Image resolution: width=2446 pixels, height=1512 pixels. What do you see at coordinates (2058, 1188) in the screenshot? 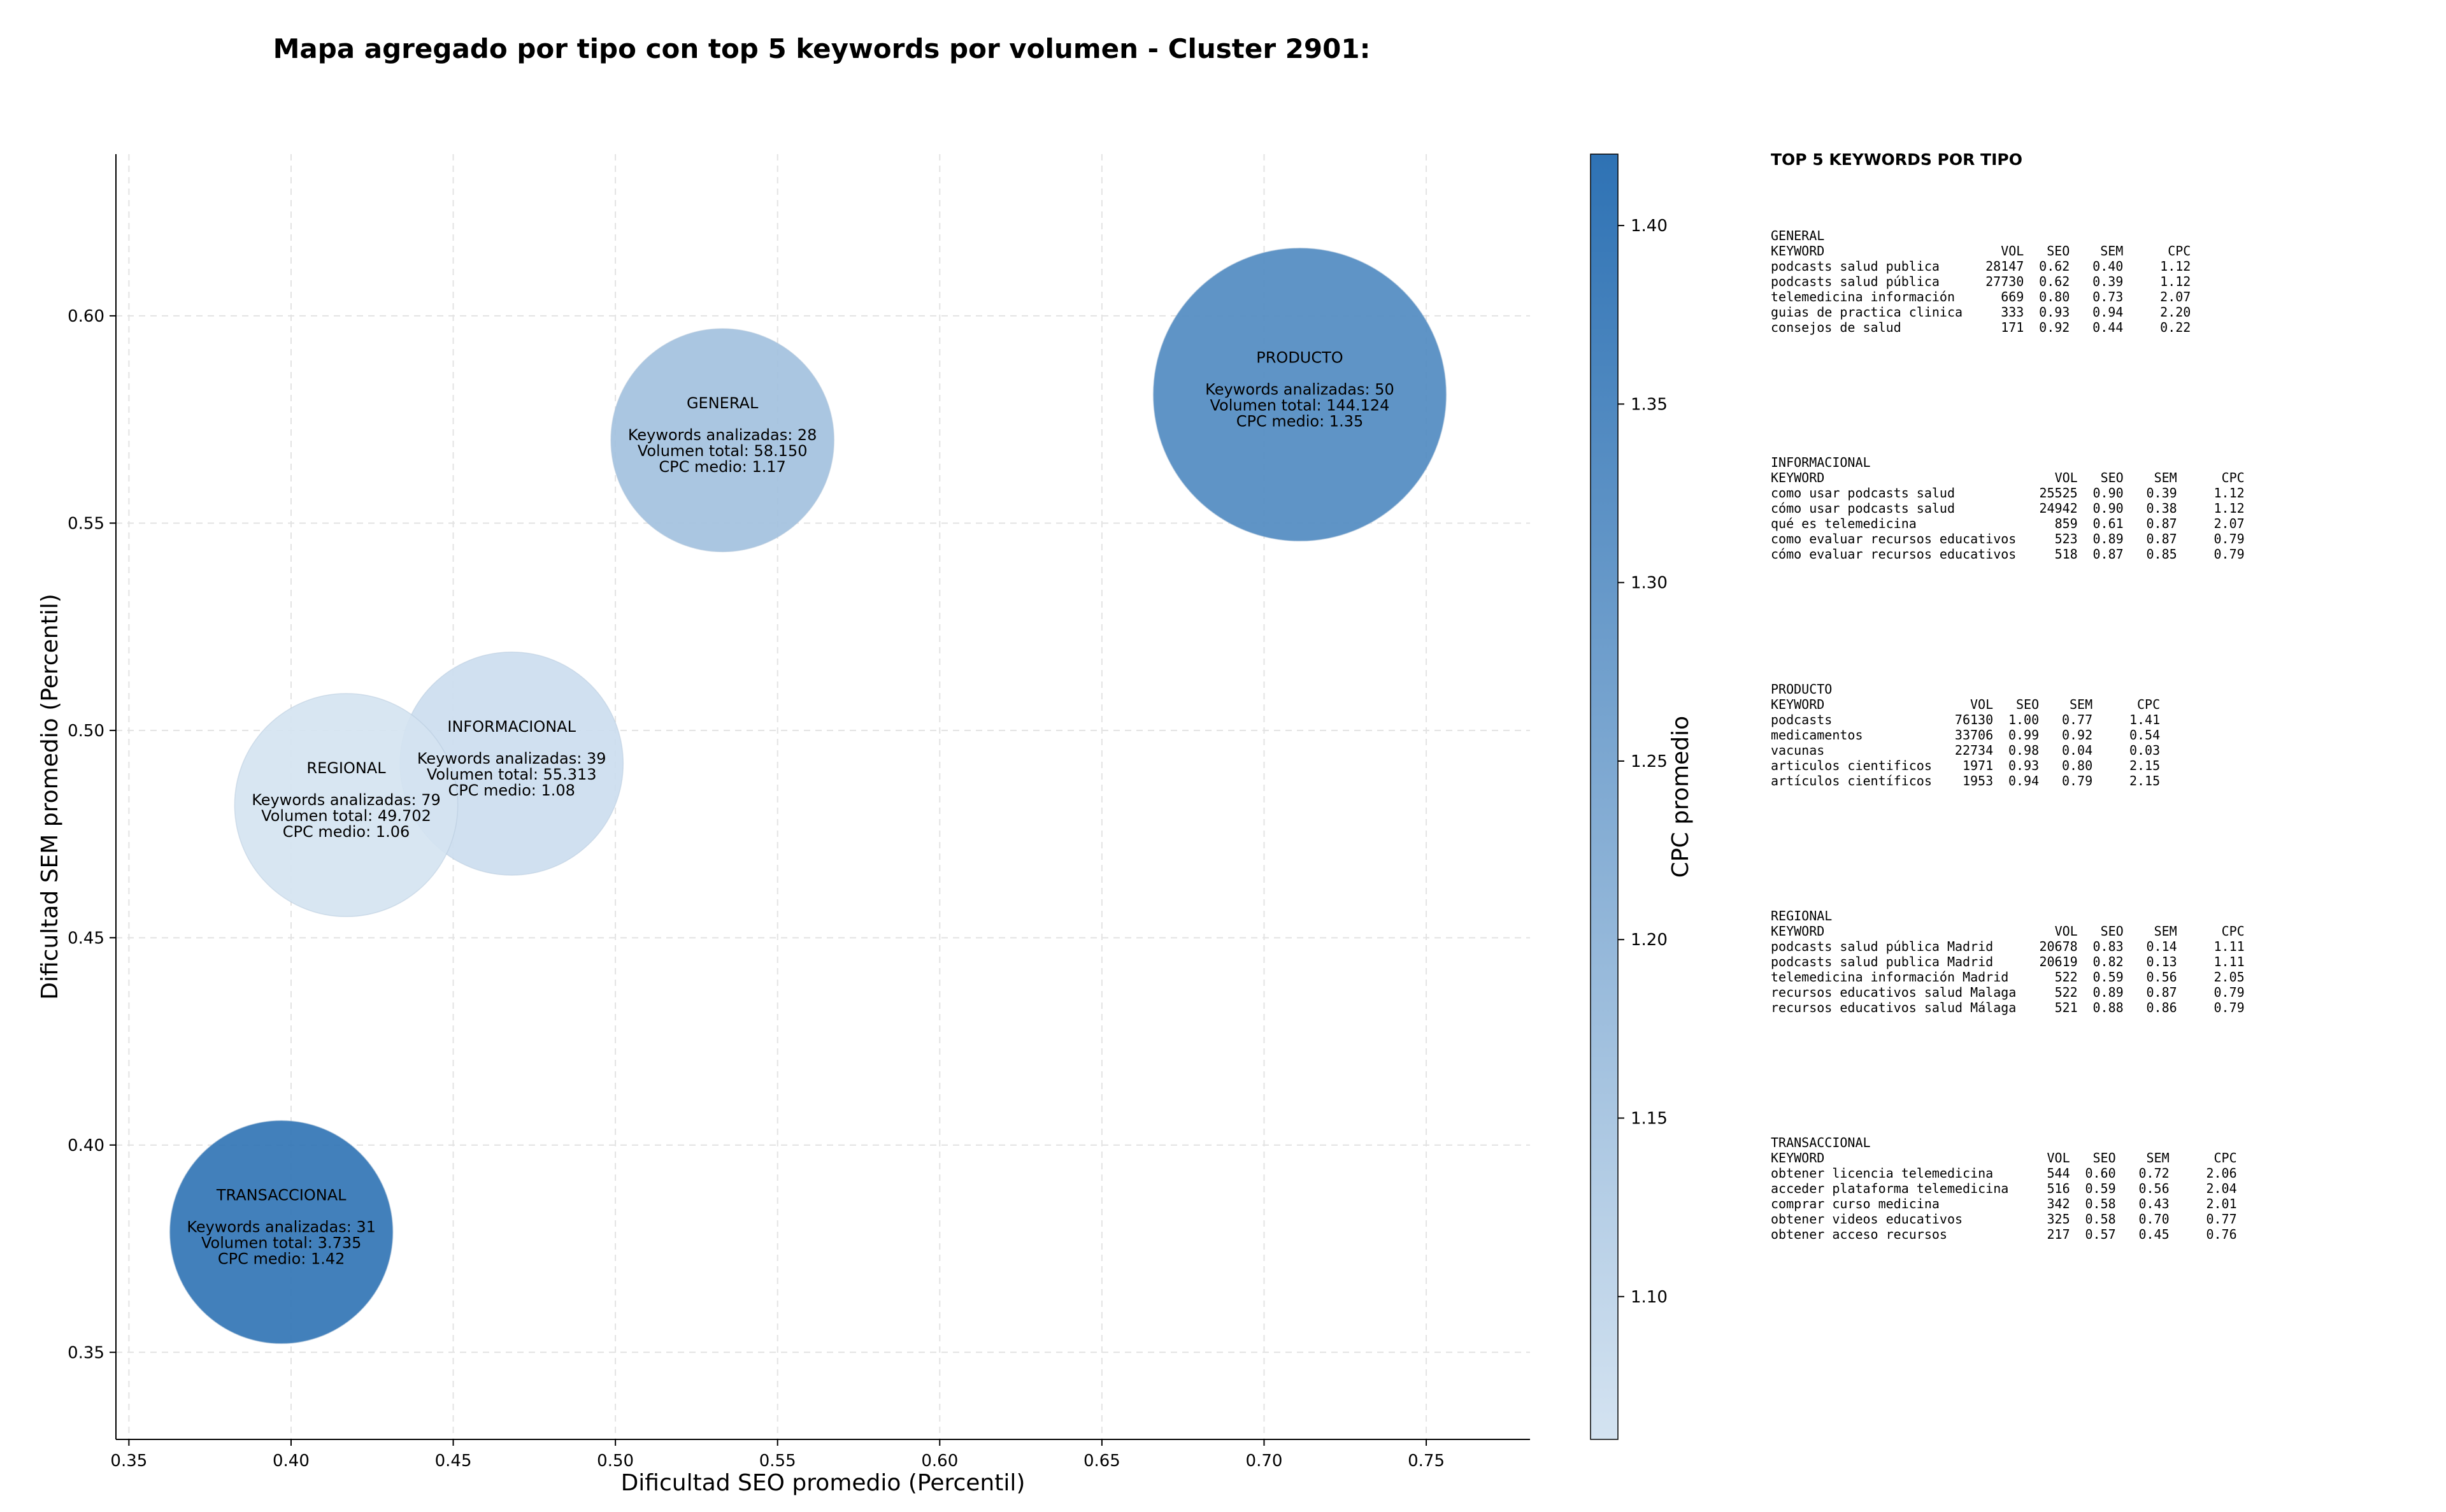
I see `value-cell: 516` at bounding box center [2058, 1188].